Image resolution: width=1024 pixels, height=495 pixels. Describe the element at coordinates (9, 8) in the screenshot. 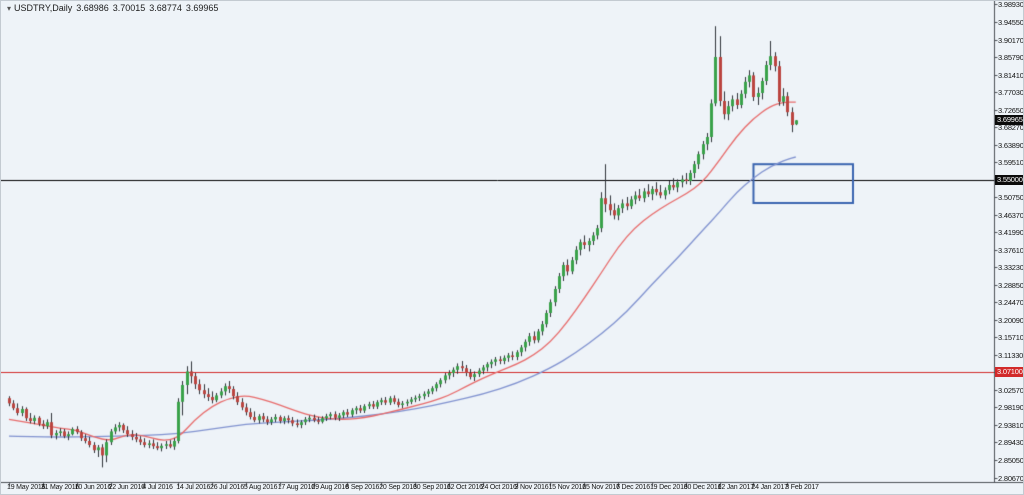

I see `symbol-dropdown-icon: ▾` at that location.